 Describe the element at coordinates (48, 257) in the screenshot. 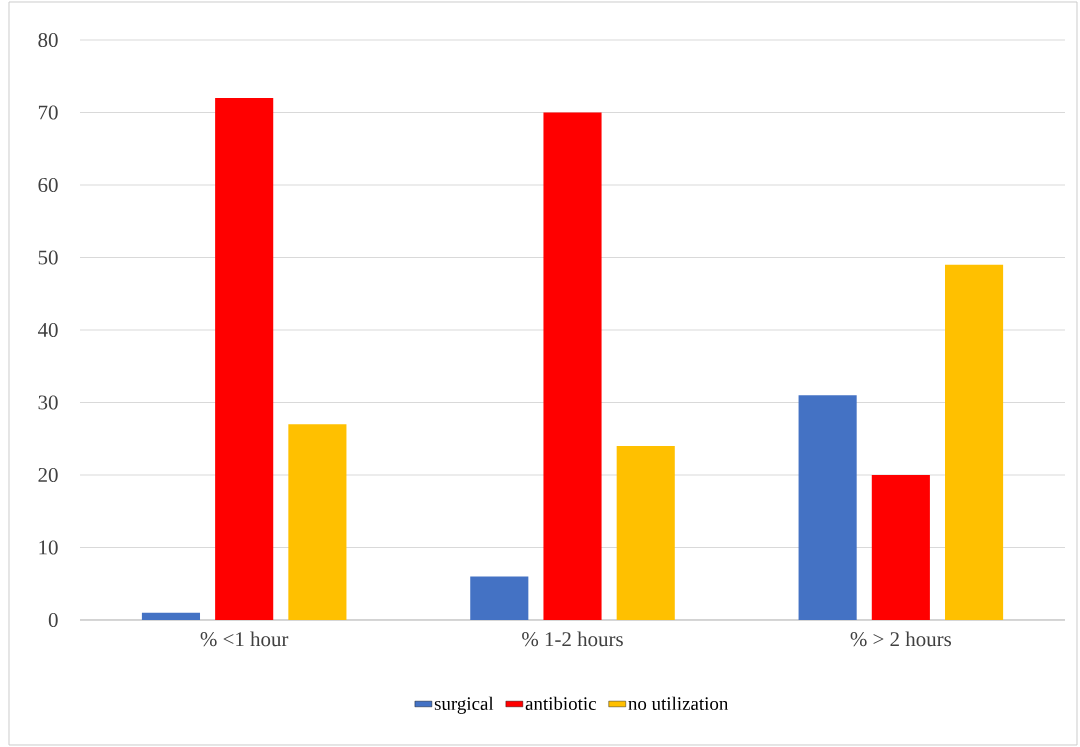

I see `y-tick-label: 50` at that location.